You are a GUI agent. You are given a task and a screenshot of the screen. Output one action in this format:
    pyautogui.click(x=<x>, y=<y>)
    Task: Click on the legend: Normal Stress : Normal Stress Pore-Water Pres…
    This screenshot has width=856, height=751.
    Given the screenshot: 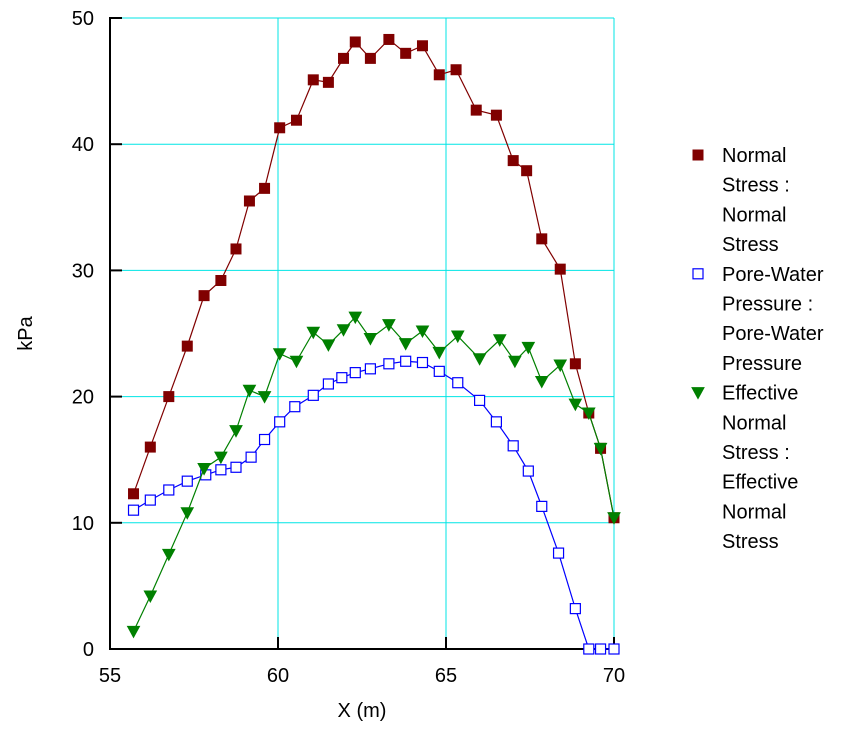 What is the action you would take?
    pyautogui.click(x=757, y=349)
    